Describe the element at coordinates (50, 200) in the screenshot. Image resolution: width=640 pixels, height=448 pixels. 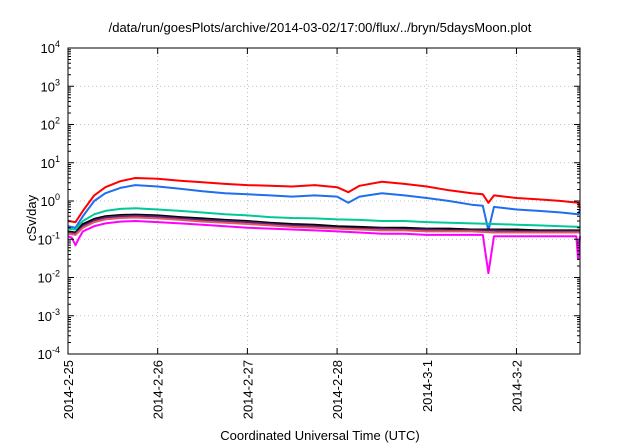
I see `y-tick-label: 10⁰` at that location.